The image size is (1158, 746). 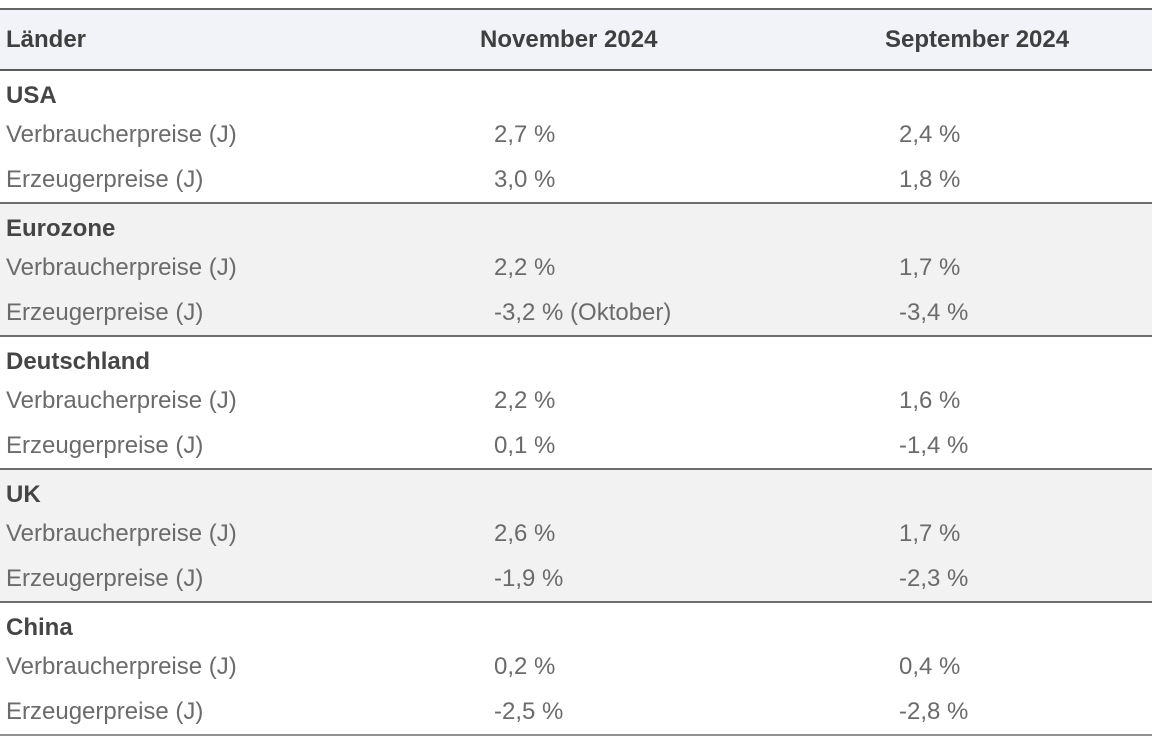 What do you see at coordinates (576, 490) in the screenshot?
I see `table-row: UK` at bounding box center [576, 490].